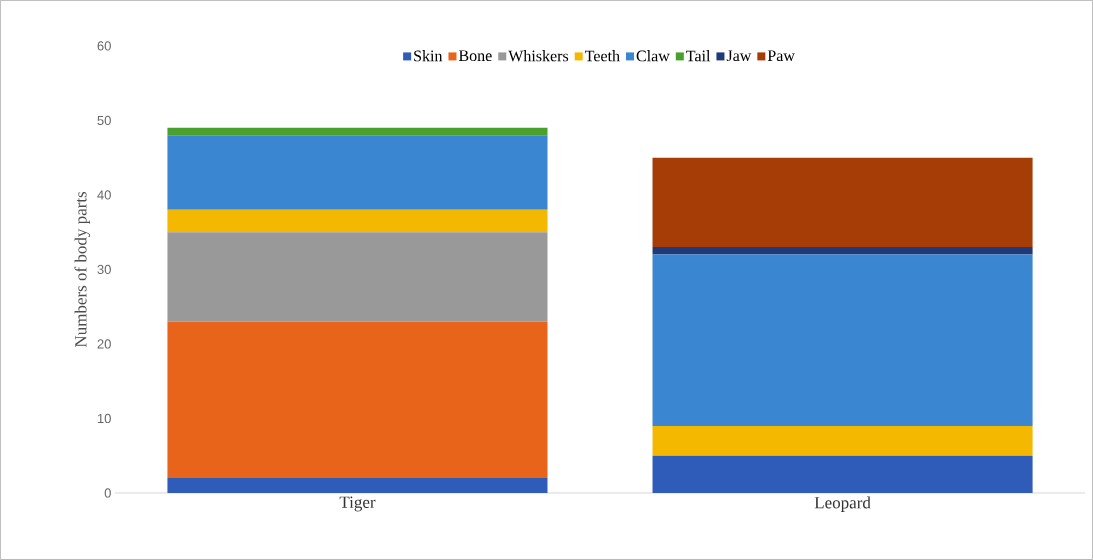 This screenshot has height=560, width=1093. What do you see at coordinates (104, 269) in the screenshot?
I see `y-tick-label: 30` at bounding box center [104, 269].